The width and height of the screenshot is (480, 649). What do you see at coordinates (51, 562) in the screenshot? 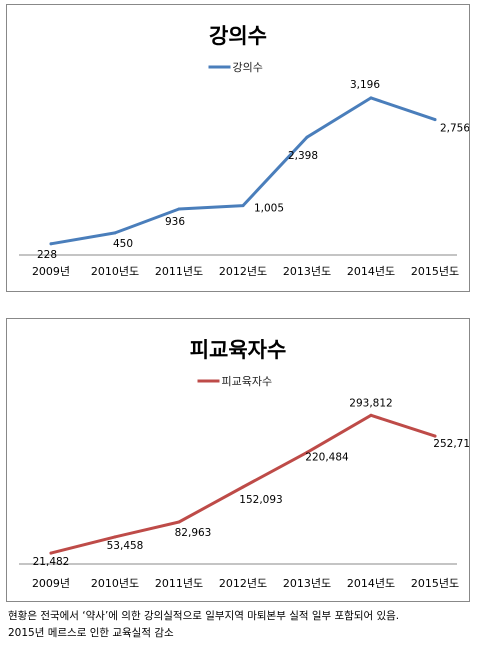
I see `trainee-data-label: 21,482` at bounding box center [51, 562].